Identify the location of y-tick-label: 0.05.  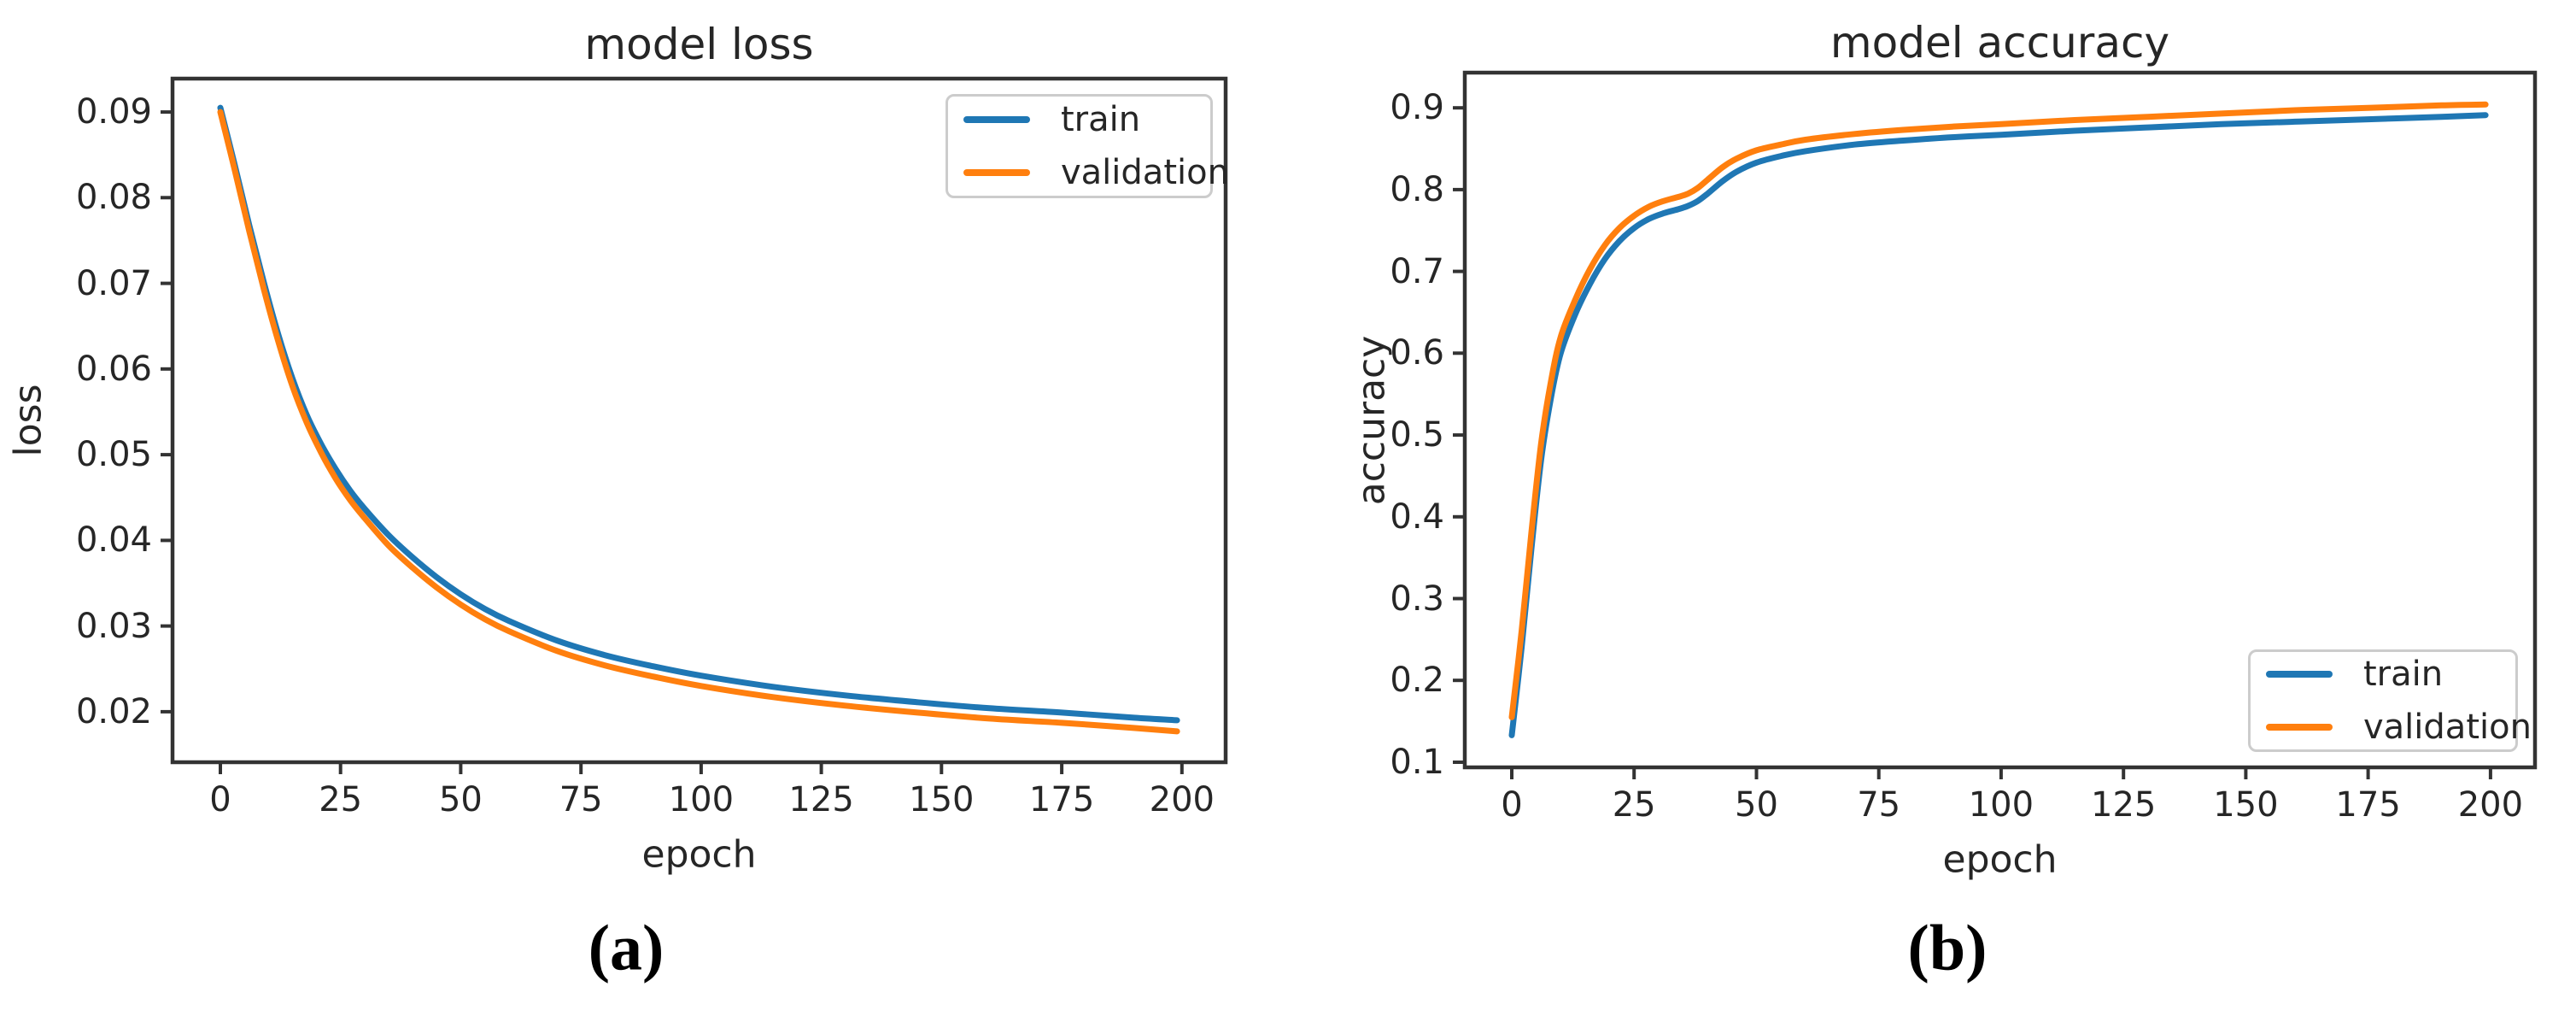
(113, 455).